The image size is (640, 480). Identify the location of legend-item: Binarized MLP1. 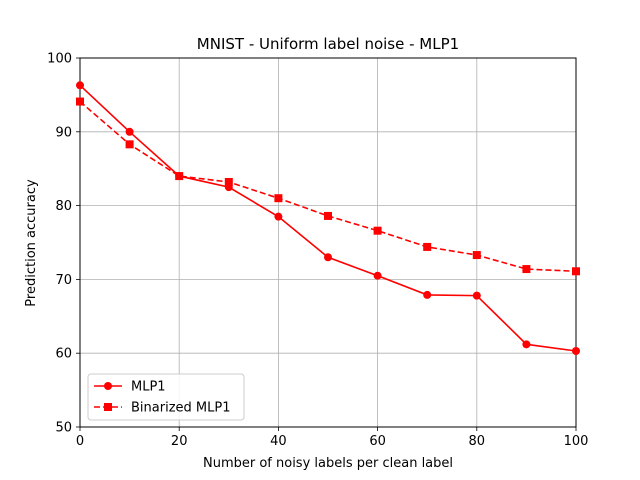
(162, 408).